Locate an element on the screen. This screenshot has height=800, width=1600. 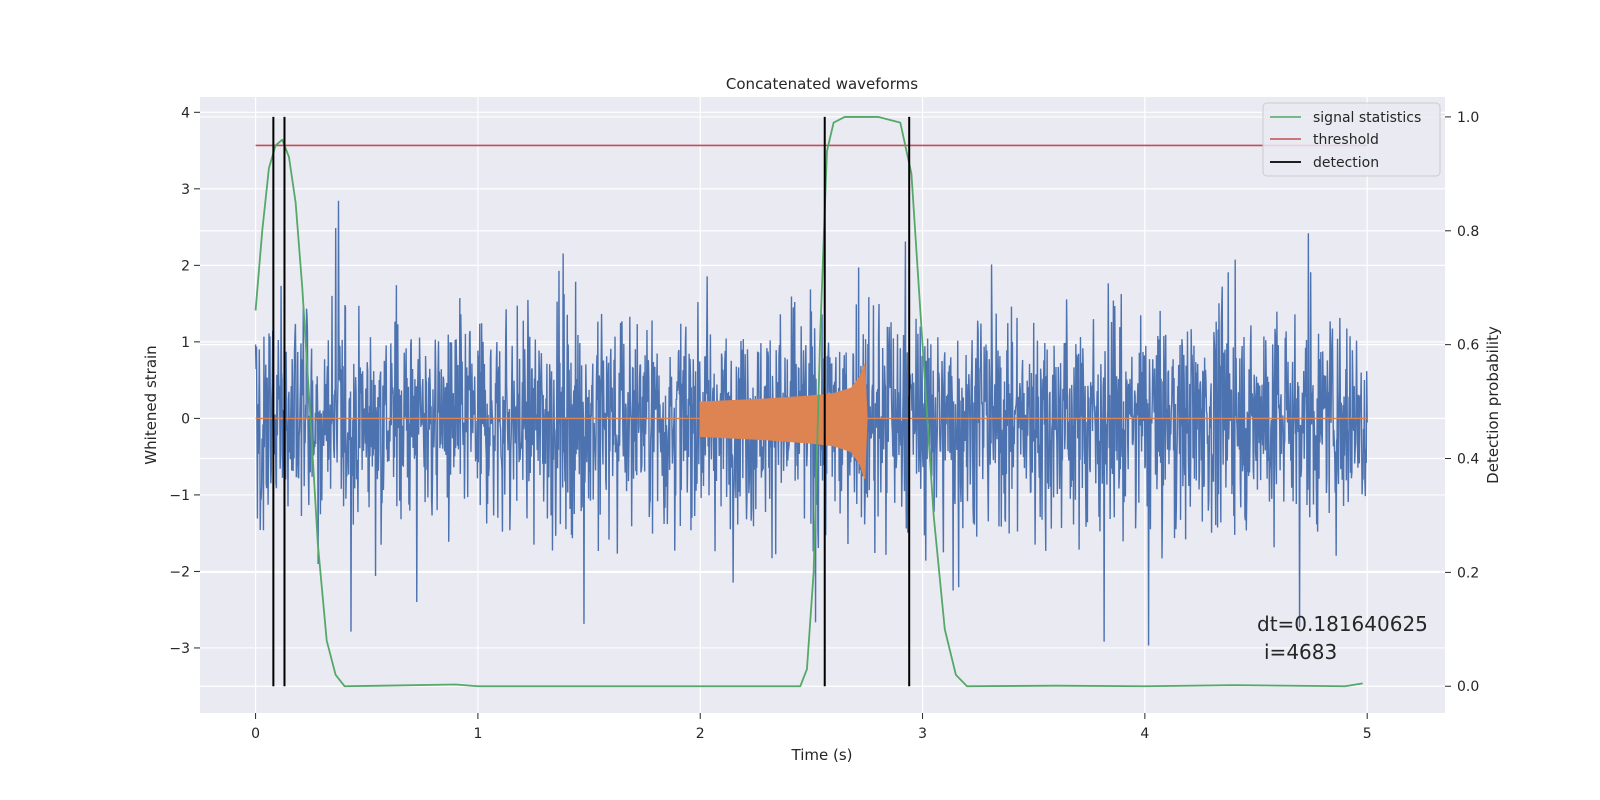
y-axis-label: Whitened strain is located at coordinates (151, 404).